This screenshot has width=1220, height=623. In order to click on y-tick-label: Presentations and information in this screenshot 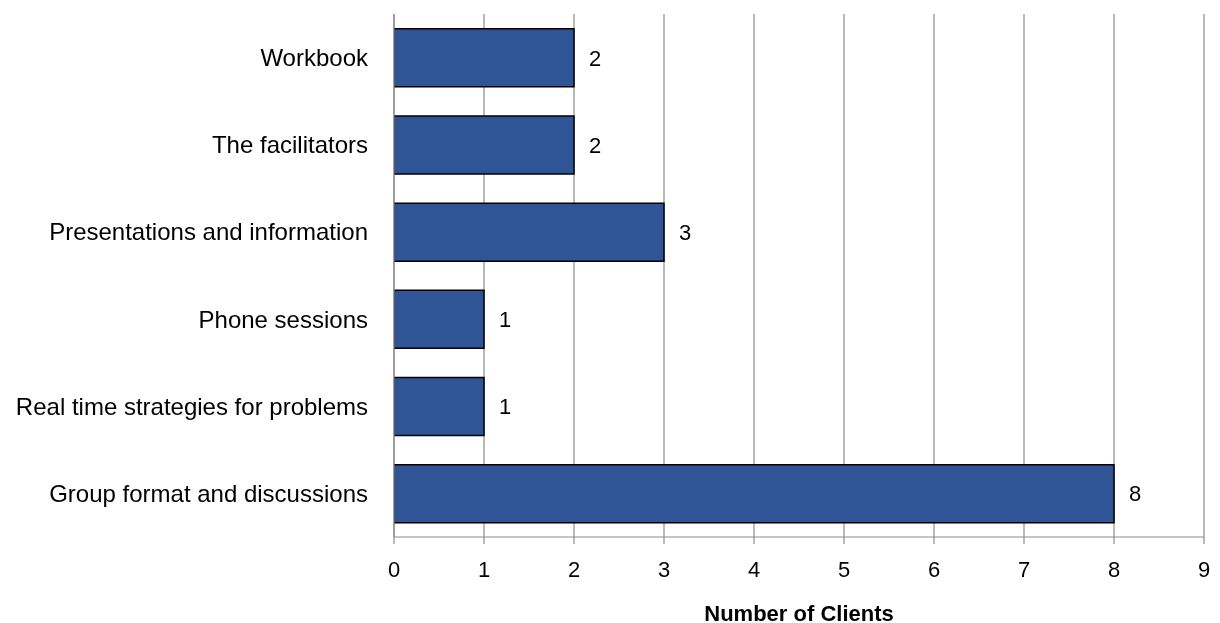, I will do `click(208, 232)`.